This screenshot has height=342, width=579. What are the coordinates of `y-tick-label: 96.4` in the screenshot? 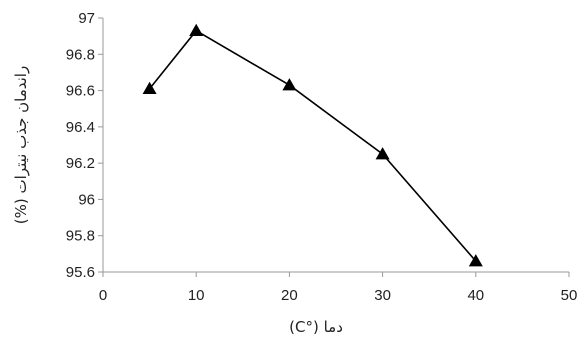 It's located at (80, 127).